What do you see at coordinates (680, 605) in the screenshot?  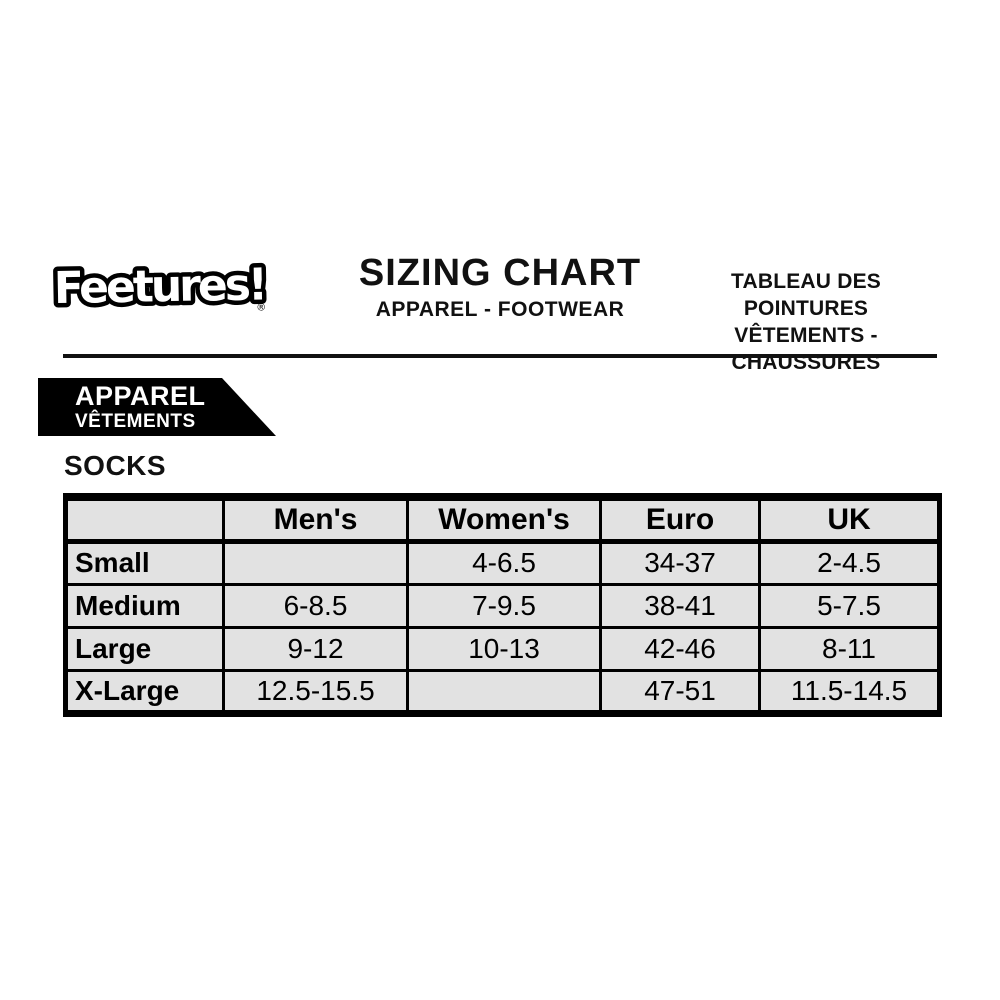 I see `cell-euro: 38-41` at bounding box center [680, 605].